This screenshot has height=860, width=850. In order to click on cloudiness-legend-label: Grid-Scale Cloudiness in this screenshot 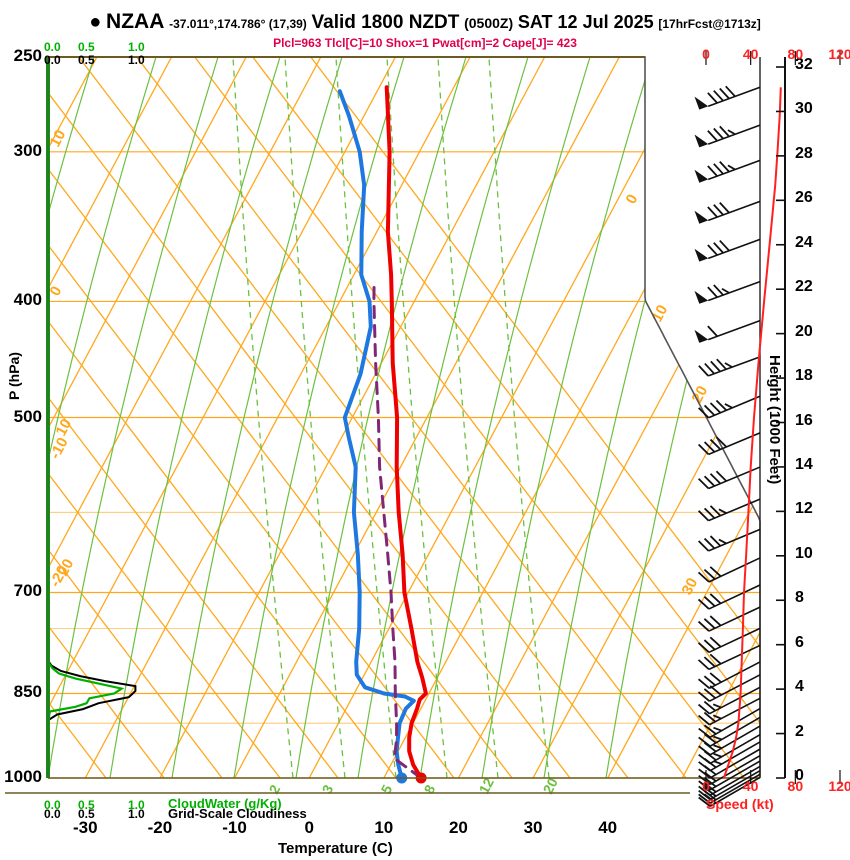, I will do `click(237, 813)`.